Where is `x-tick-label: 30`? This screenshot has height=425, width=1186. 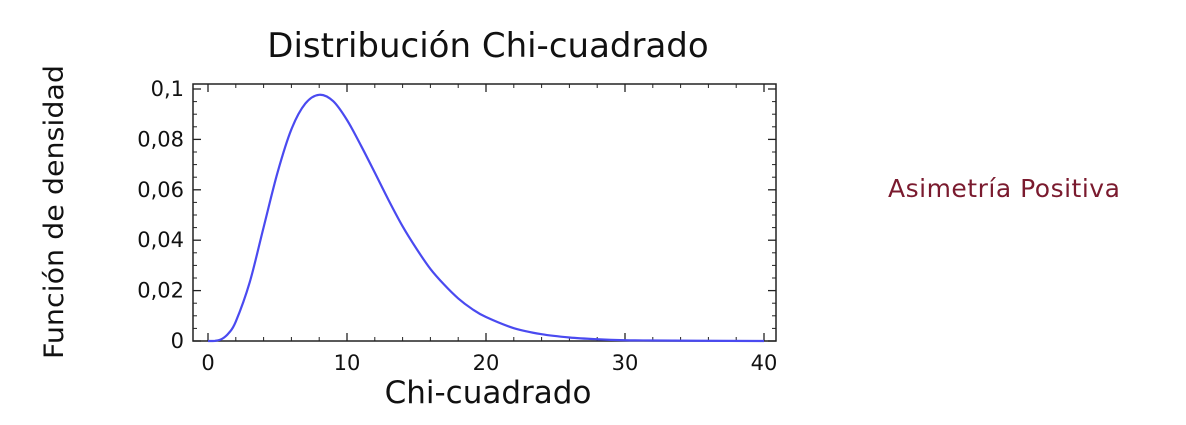 x-tick-label: 30 is located at coordinates (625, 363).